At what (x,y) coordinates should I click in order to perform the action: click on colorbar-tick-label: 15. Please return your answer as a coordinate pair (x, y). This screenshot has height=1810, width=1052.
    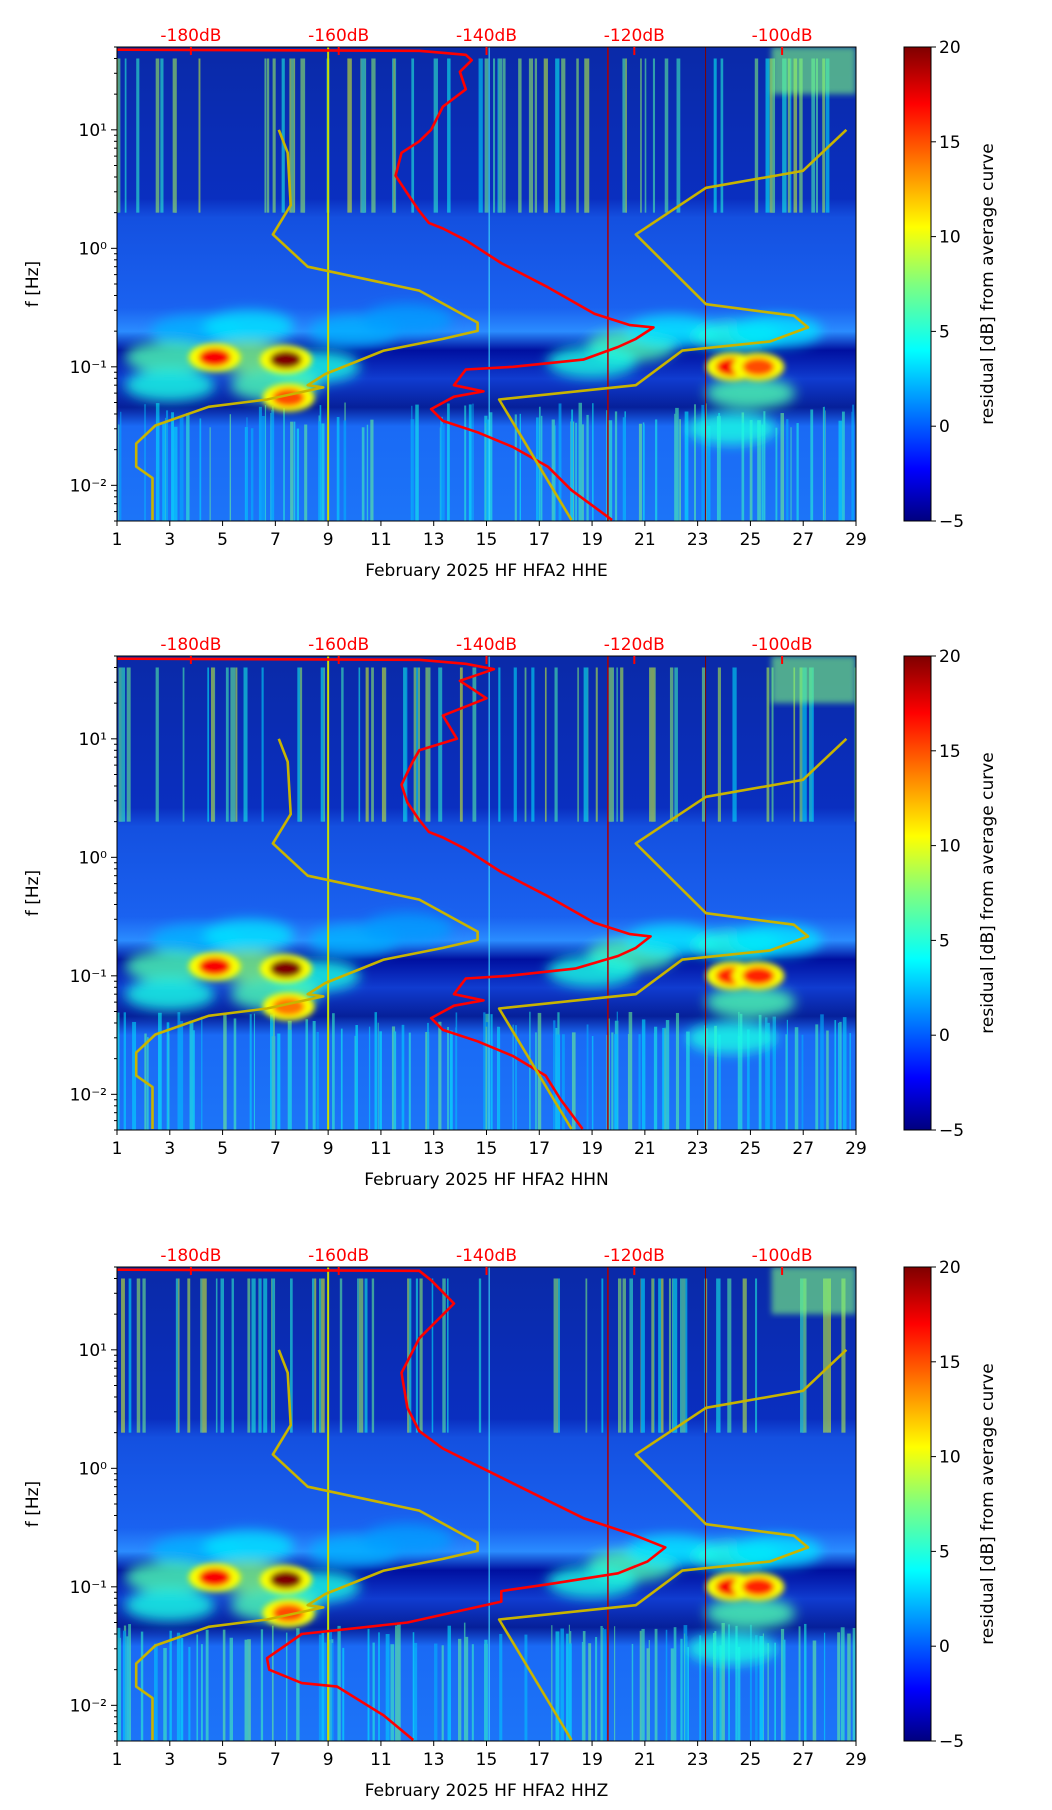
    Looking at the image, I should click on (950, 1363).